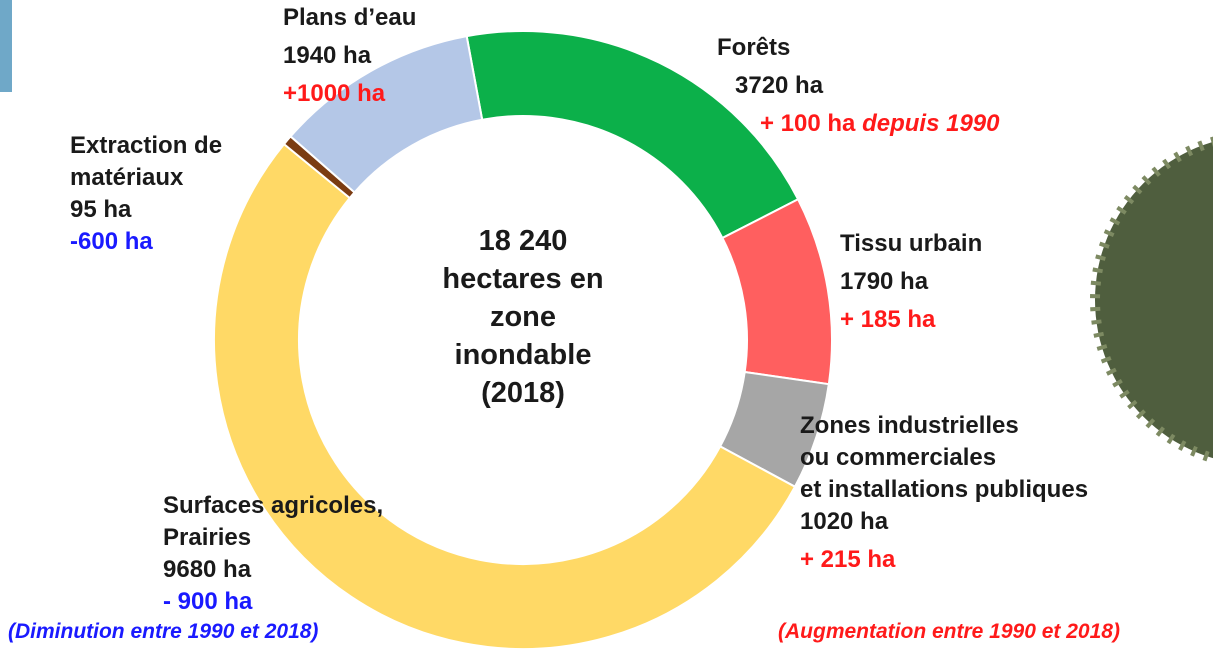  I want to click on change-value: +1000 ha, so click(334, 93).